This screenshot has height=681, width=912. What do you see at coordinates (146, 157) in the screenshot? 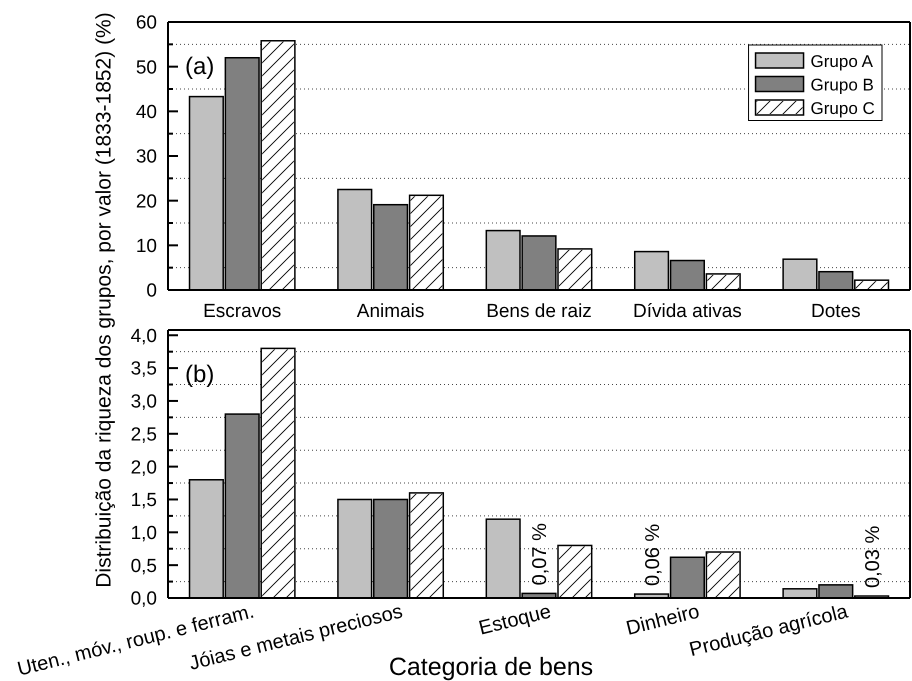
I see `y-tick-label: 30` at bounding box center [146, 157].